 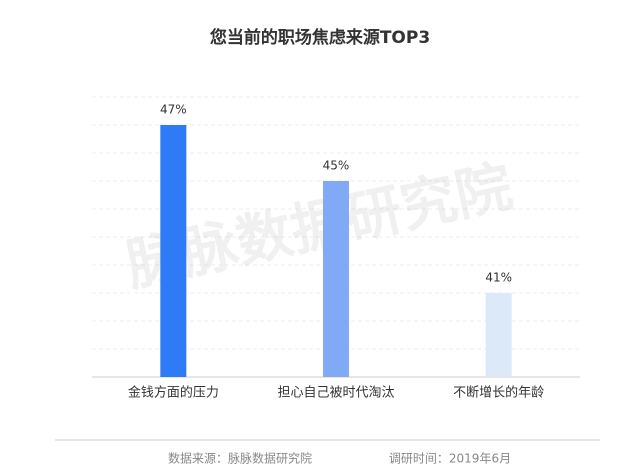 What do you see at coordinates (173, 393) in the screenshot?
I see `x-tick-label: 金钱方面的压力` at bounding box center [173, 393].